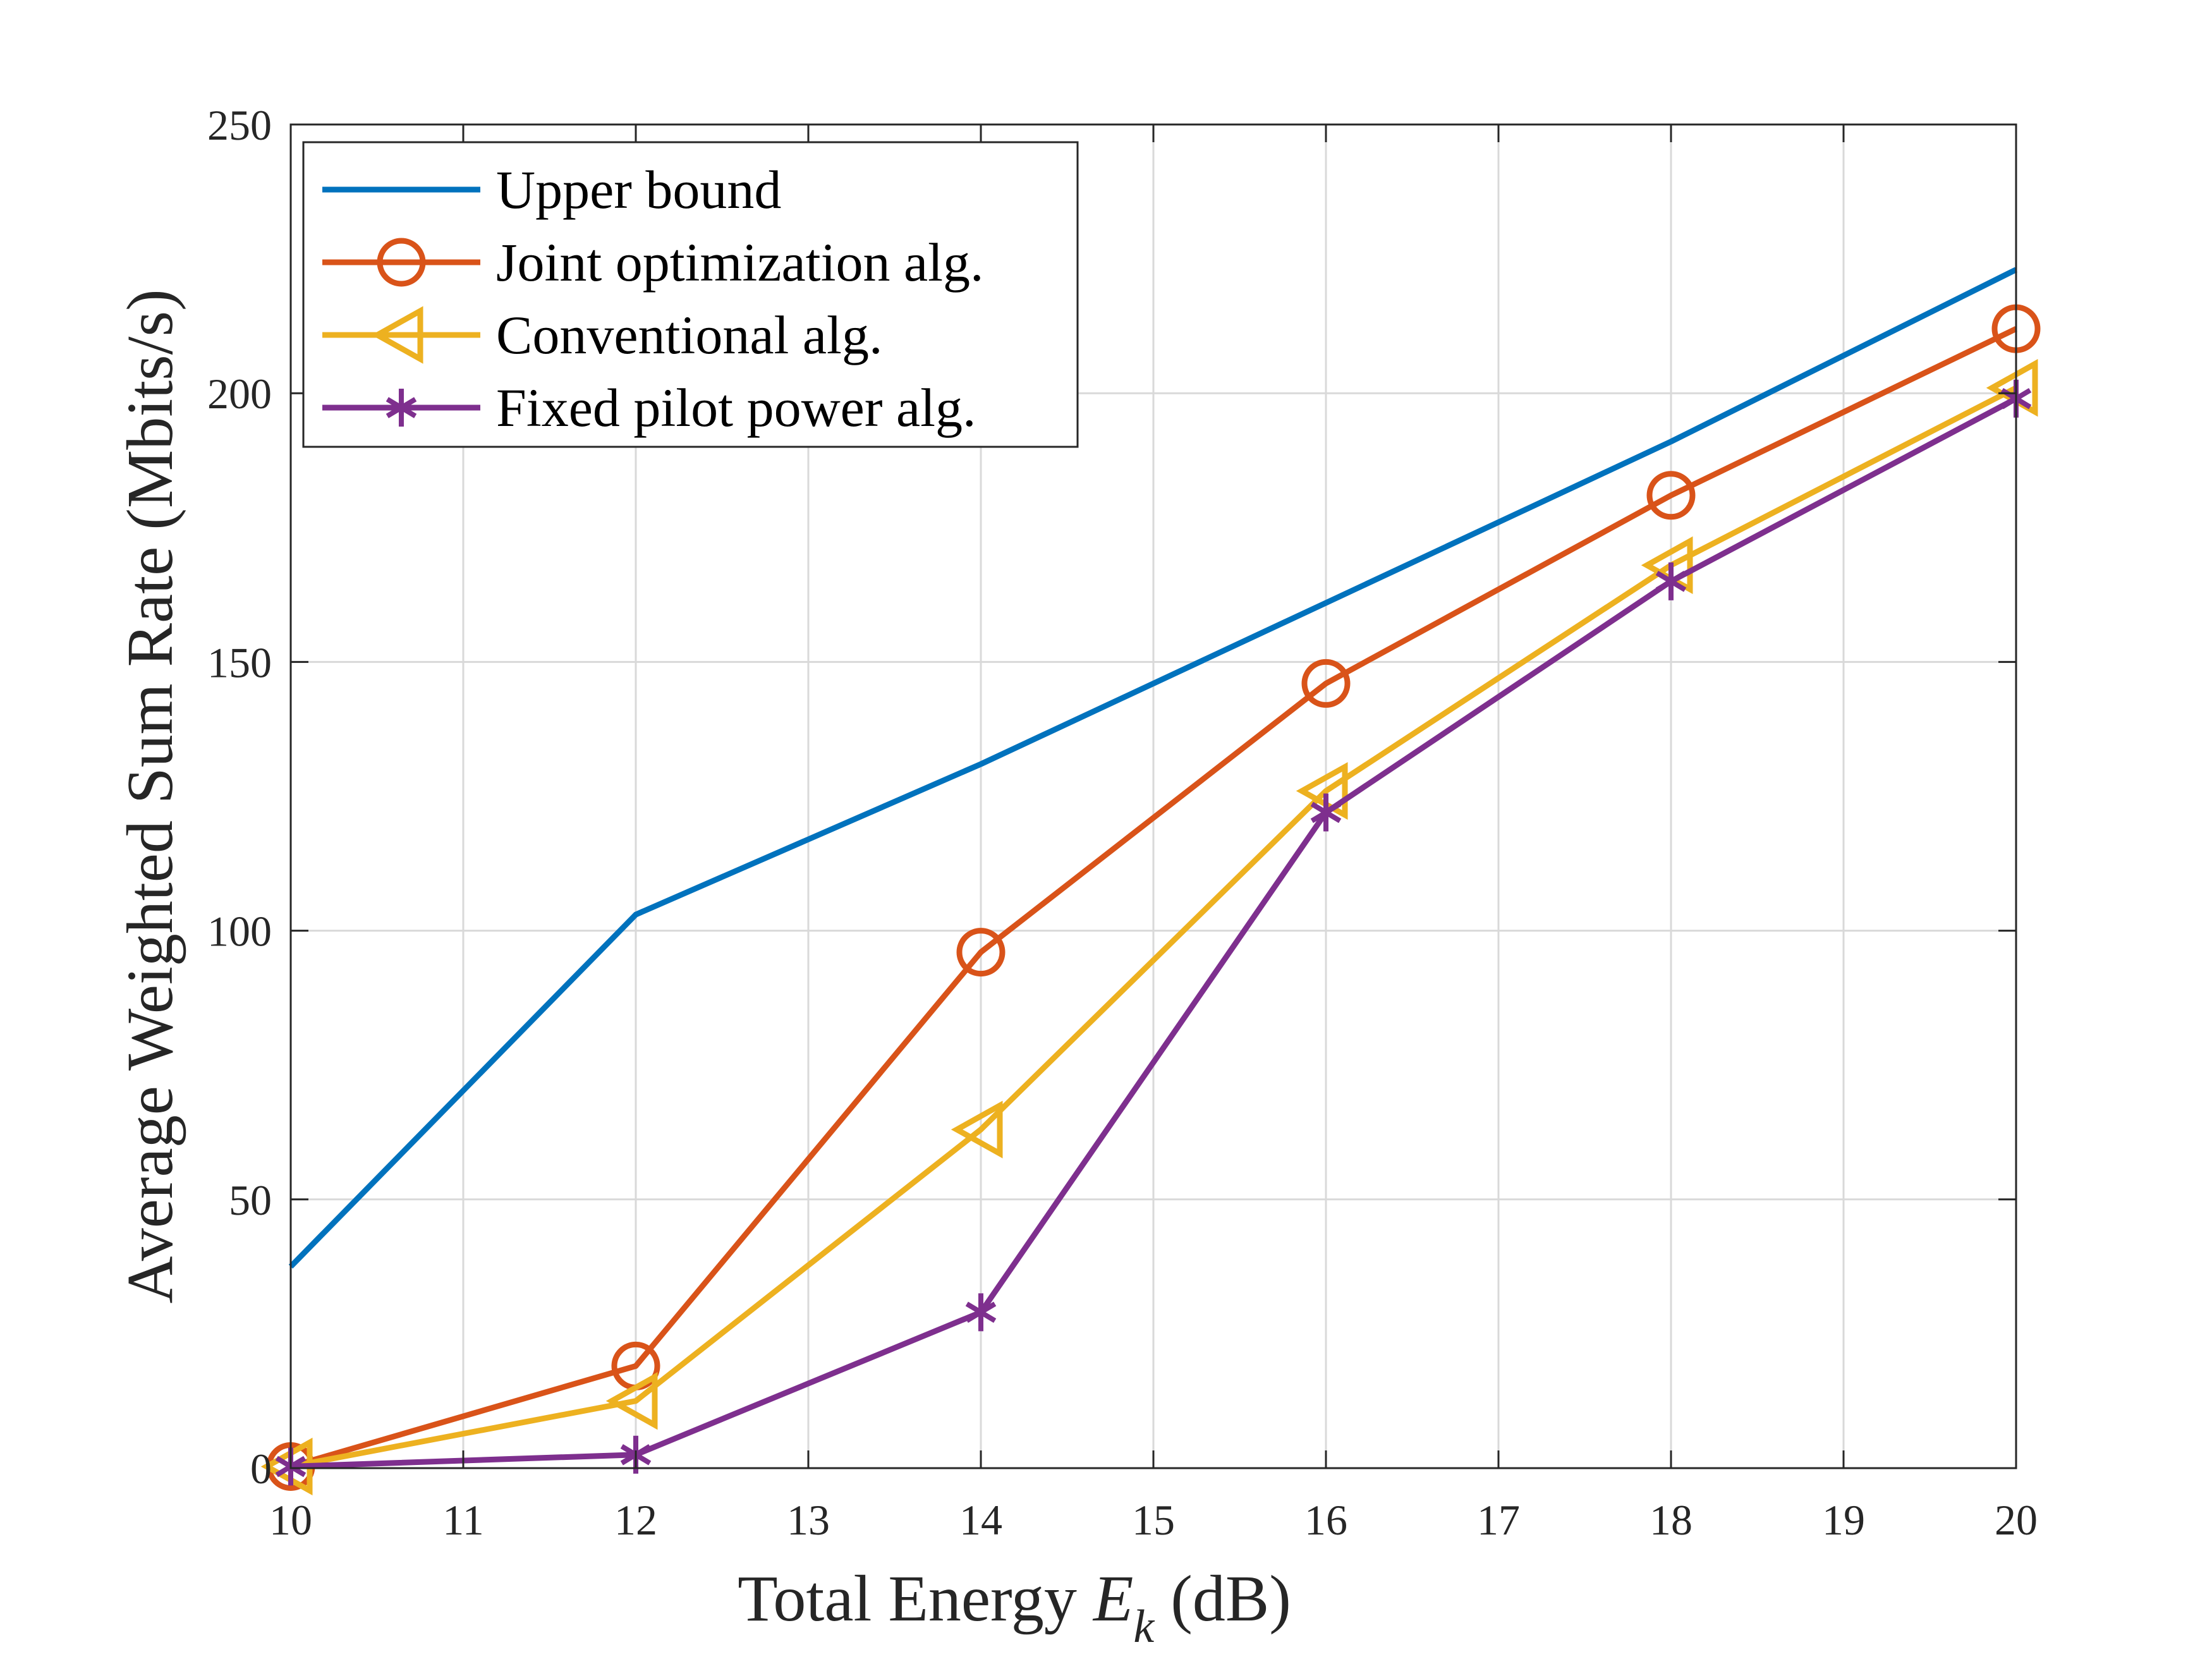 This screenshot has width=2212, height=1659. I want to click on x-tick-label: 19, so click(1843, 1520).